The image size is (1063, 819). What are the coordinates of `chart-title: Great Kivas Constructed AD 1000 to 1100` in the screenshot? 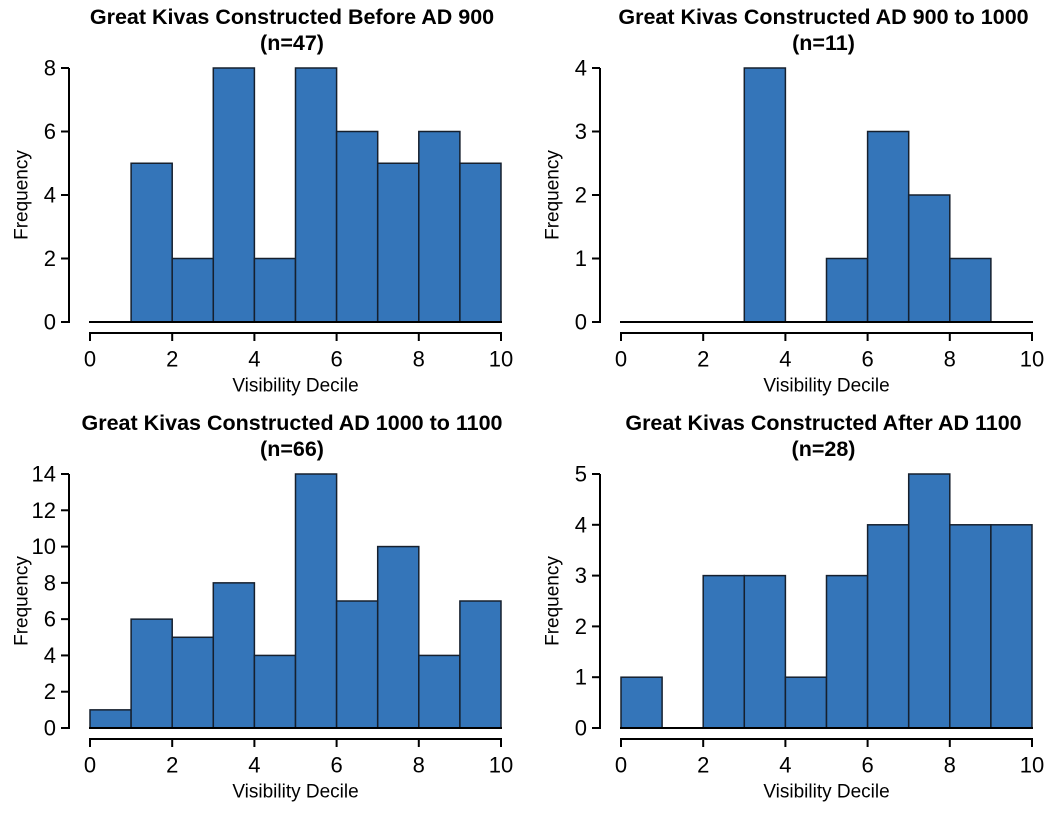 It's located at (292, 423).